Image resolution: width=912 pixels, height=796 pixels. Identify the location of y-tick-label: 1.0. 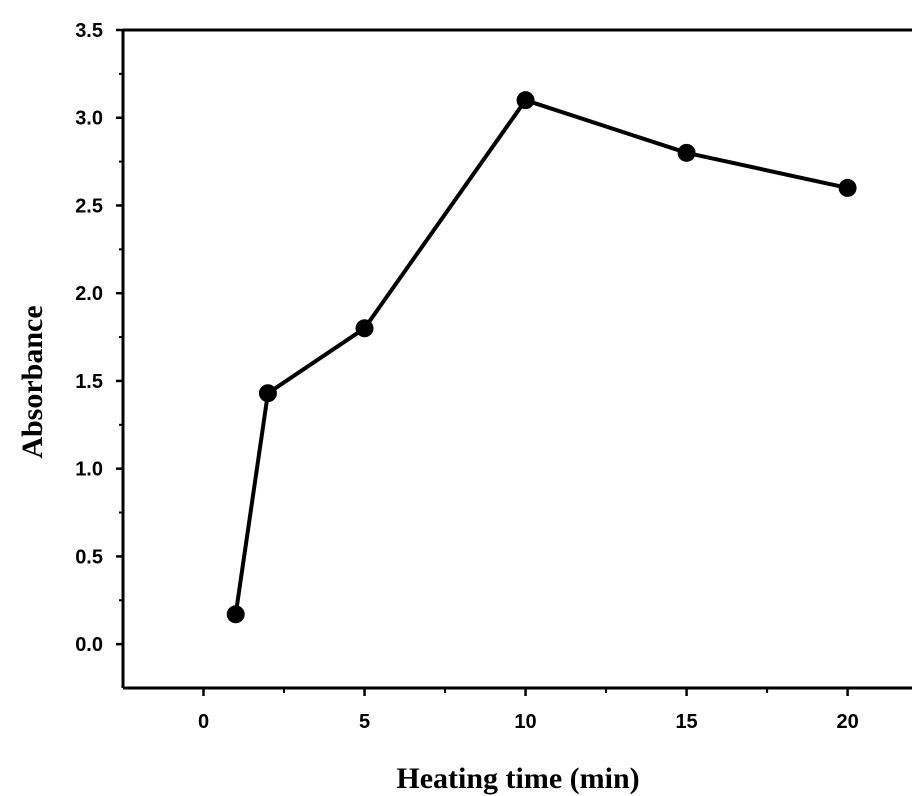
(89, 470).